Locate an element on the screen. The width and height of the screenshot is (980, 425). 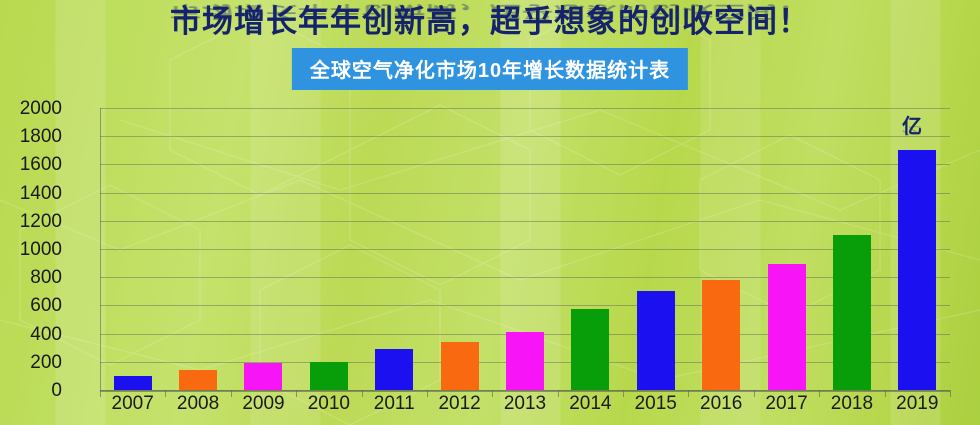
x-tick-label-2012: 2012 is located at coordinates (459, 403).